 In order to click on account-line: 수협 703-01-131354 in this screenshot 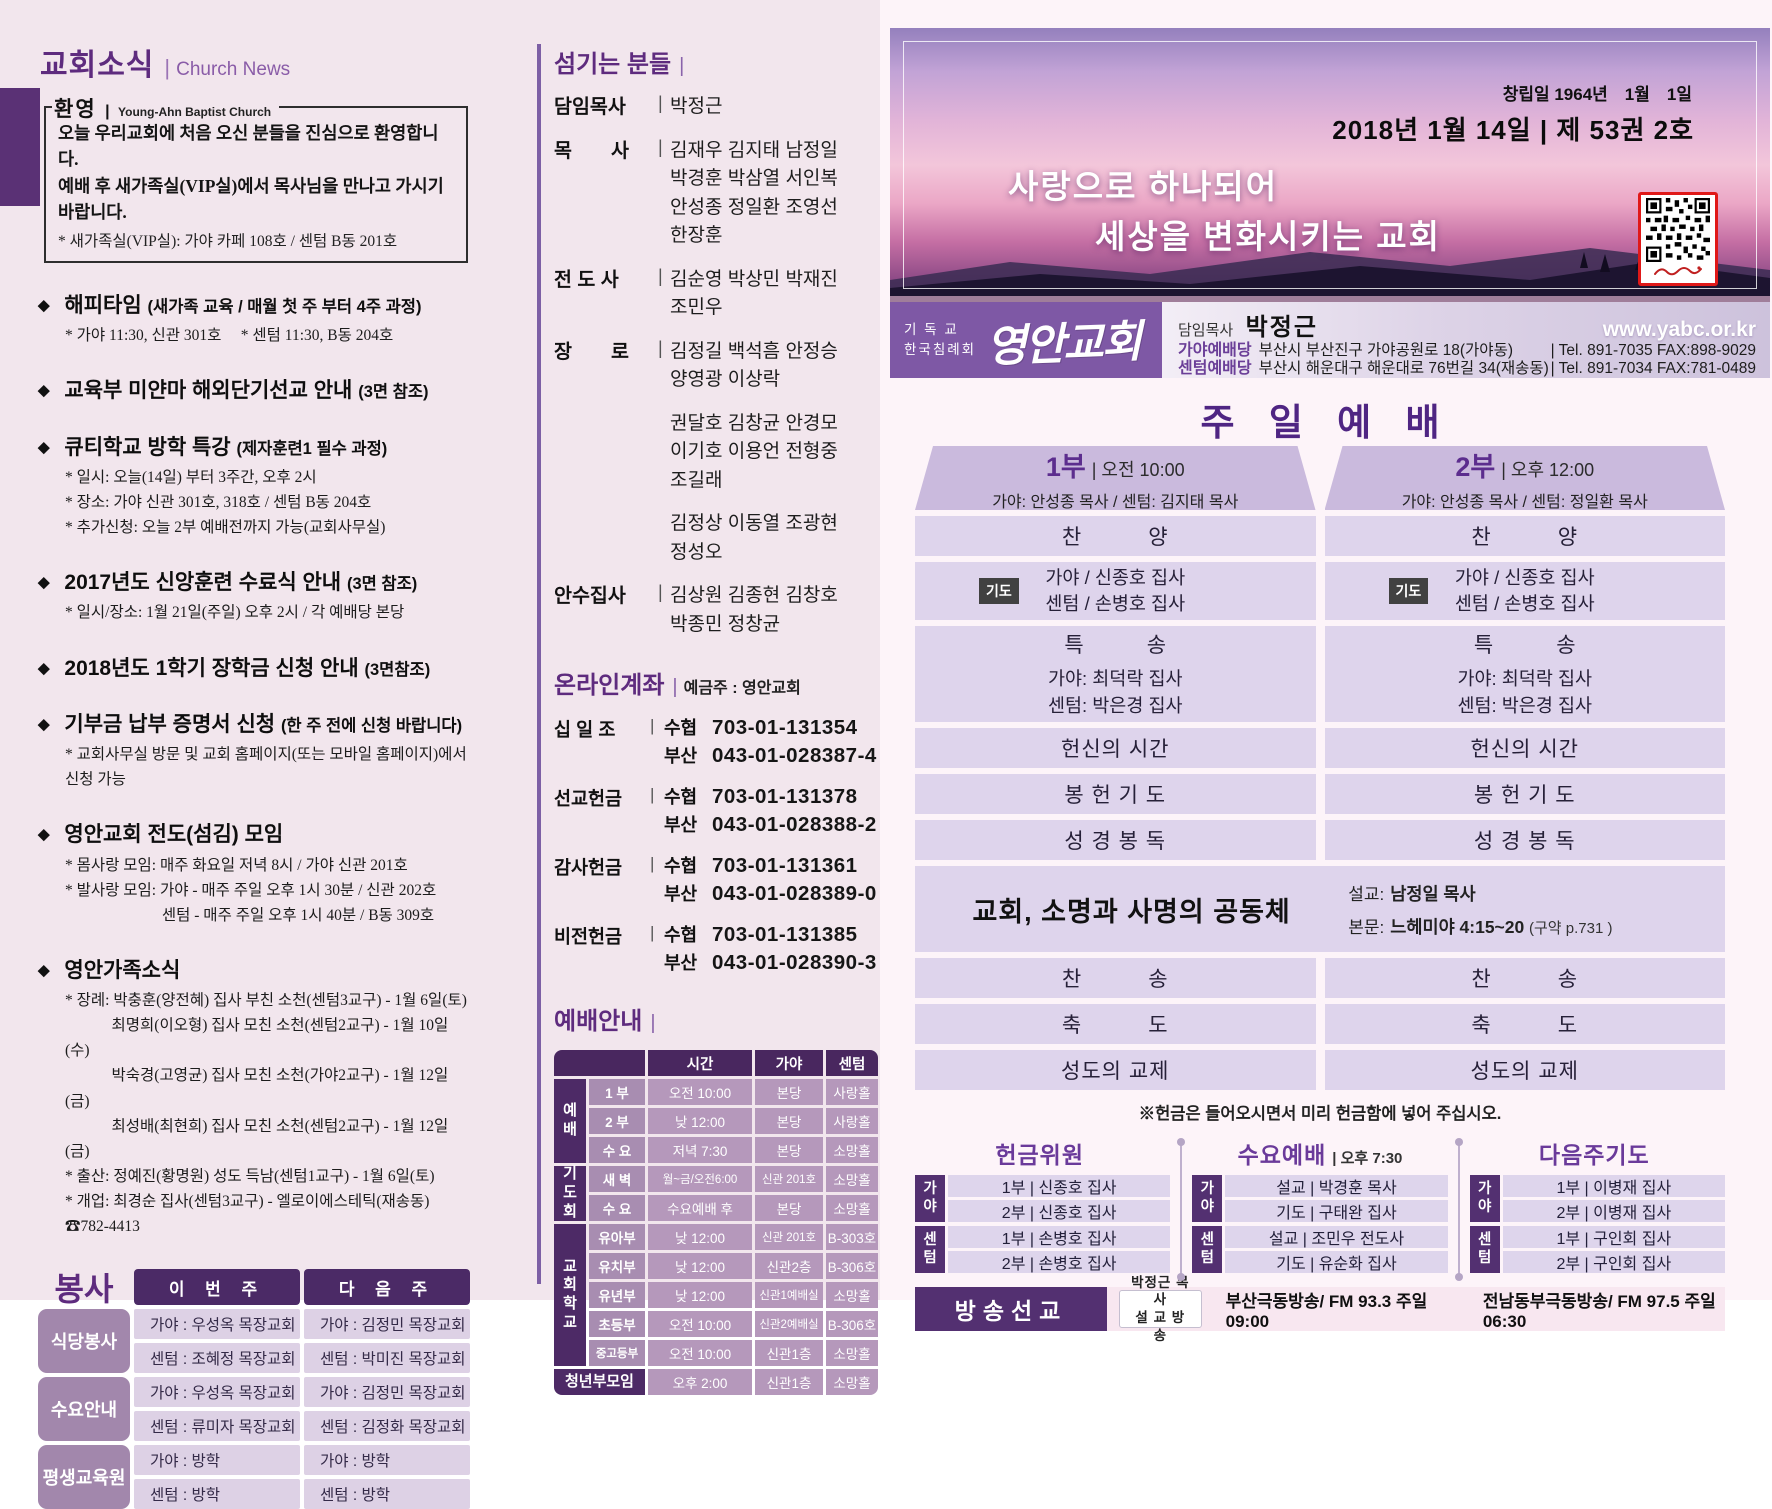, I will do `click(771, 727)`.